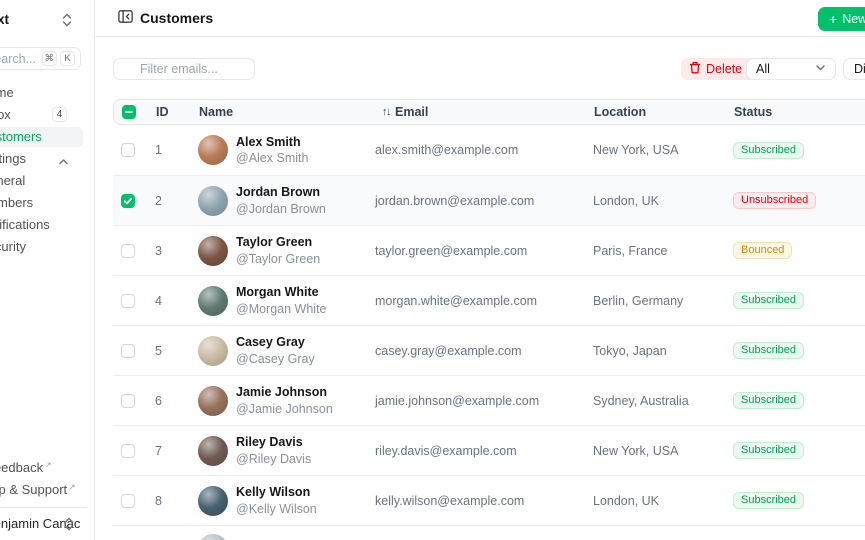 This screenshot has height=540, width=865. What do you see at coordinates (40, 523) in the screenshot?
I see `user-name: Benjamin Canac` at bounding box center [40, 523].